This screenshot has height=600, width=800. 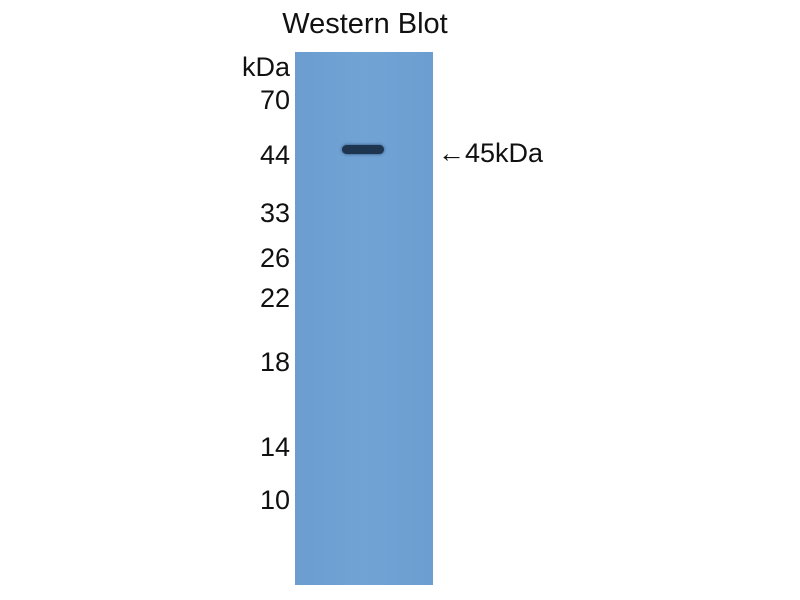 What do you see at coordinates (274, 298) in the screenshot?
I see `marker-22: 22` at bounding box center [274, 298].